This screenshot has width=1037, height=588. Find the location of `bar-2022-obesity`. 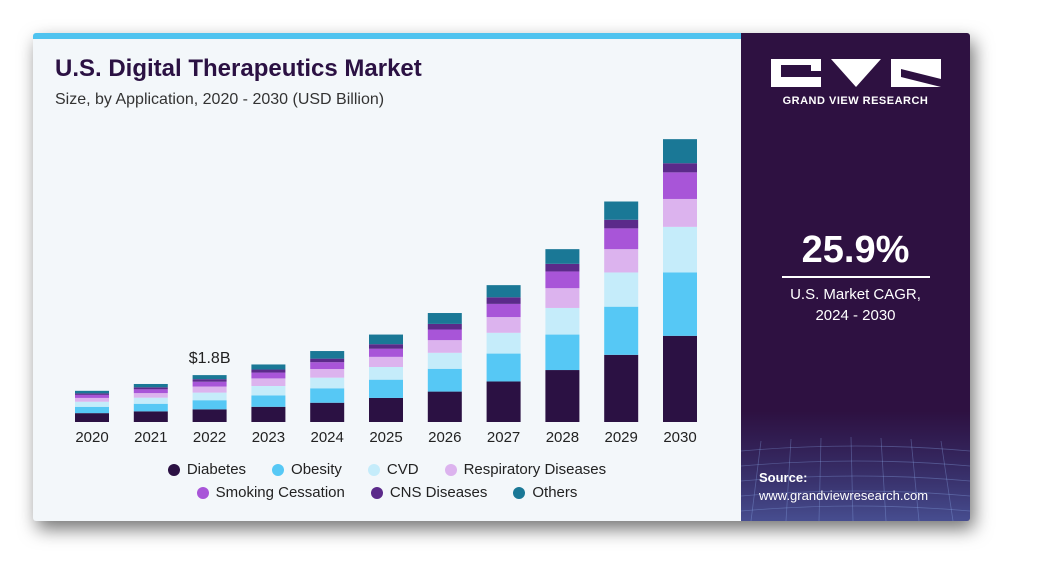

bar-2022-obesity is located at coordinates (209, 405).